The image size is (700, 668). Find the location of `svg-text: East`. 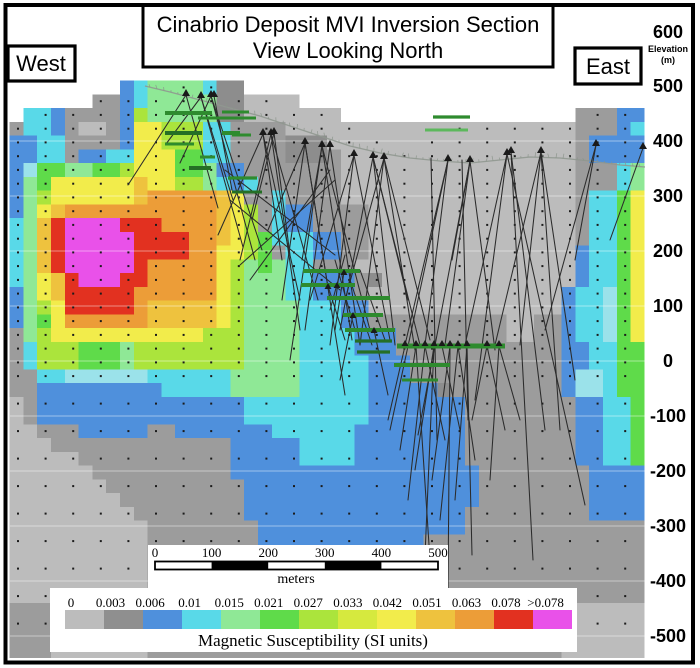

svg-text: East is located at coordinates (608, 66).